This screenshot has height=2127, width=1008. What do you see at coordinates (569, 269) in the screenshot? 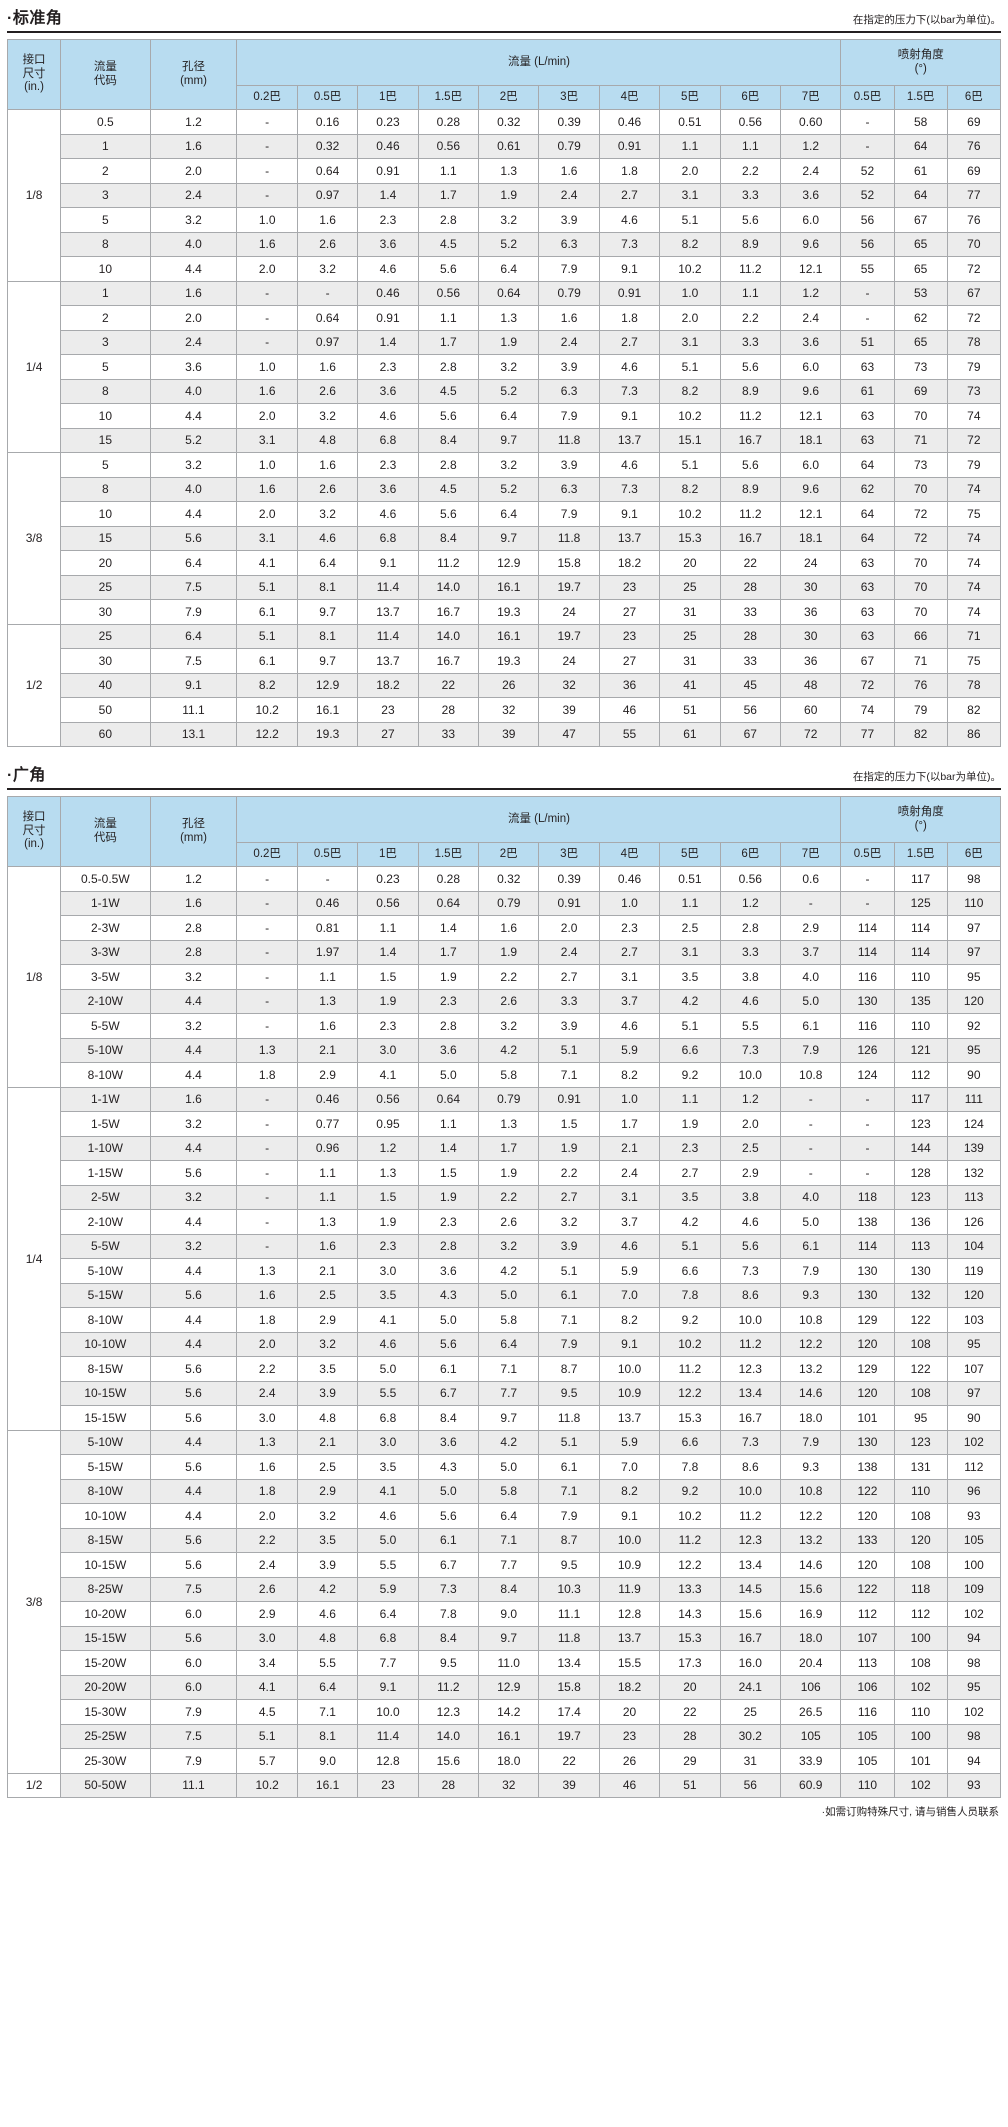
I see `cell-flow-5: 7.9` at bounding box center [569, 269].